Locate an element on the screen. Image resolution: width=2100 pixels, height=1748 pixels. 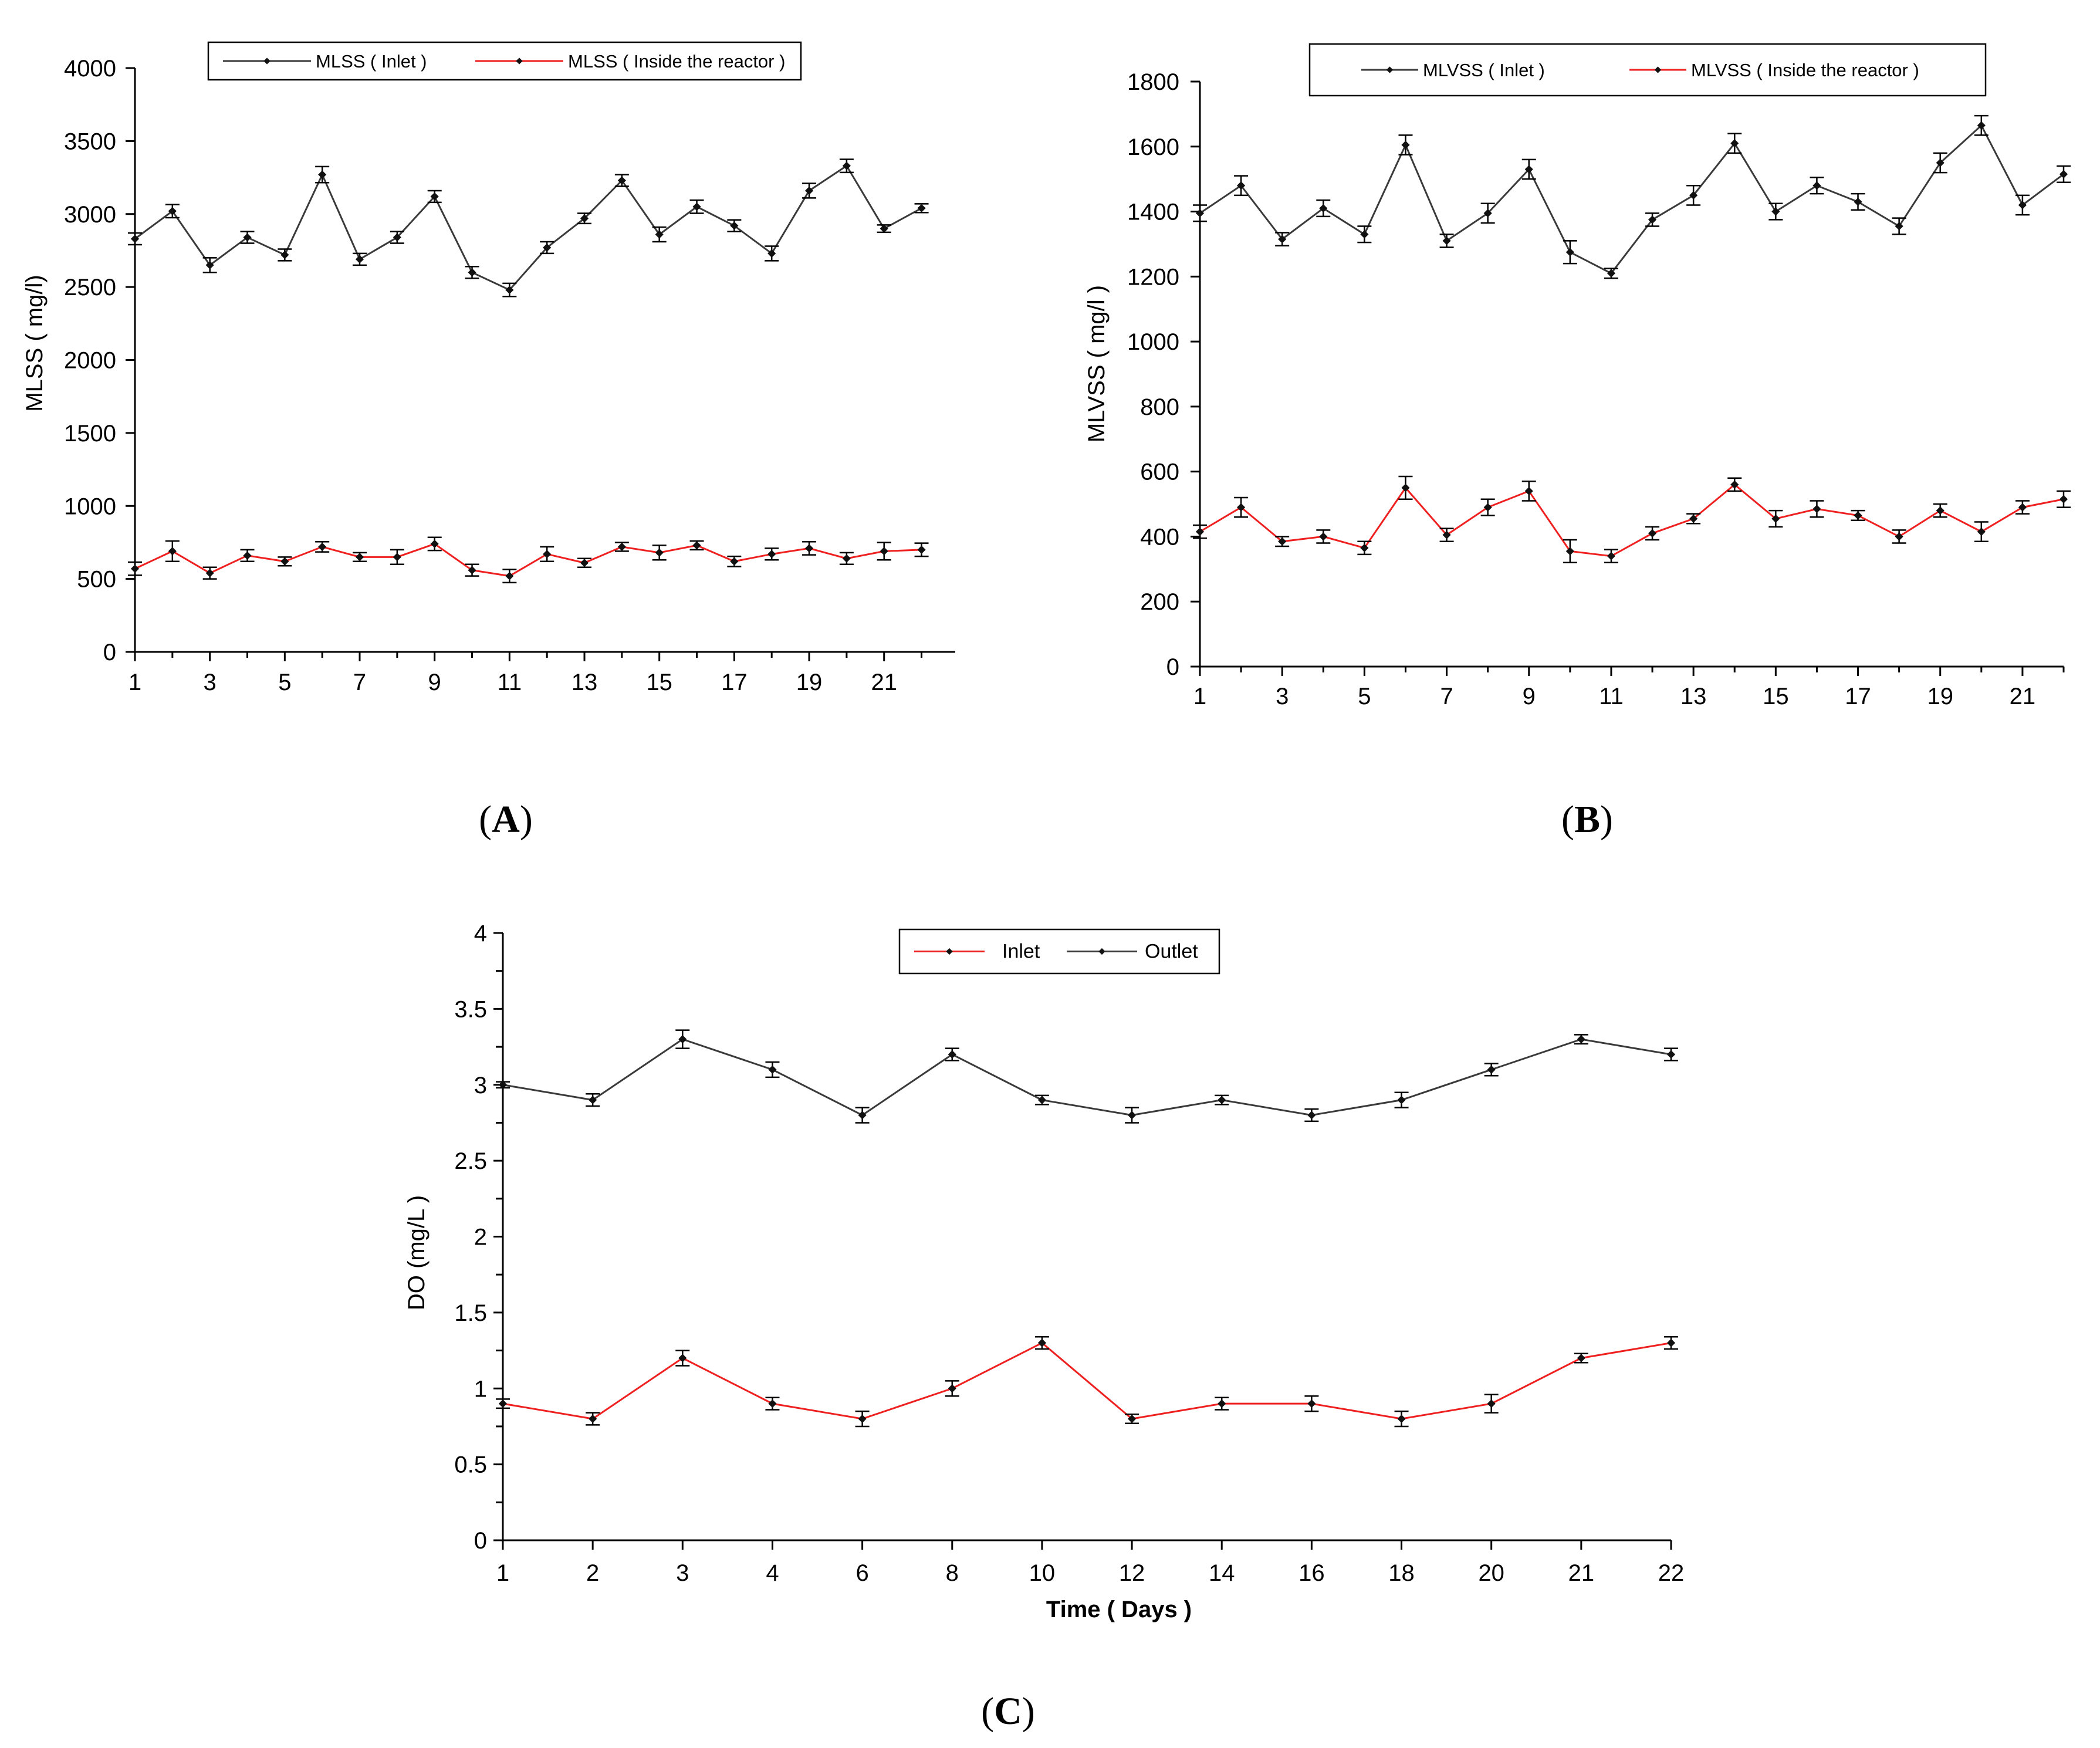
x-tick-label: 17 is located at coordinates (1858, 696).